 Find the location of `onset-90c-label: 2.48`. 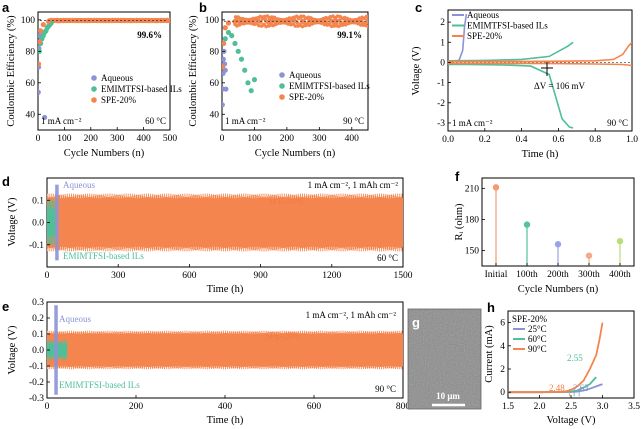

onset-90c-label: 2.48 is located at coordinates (557, 388).